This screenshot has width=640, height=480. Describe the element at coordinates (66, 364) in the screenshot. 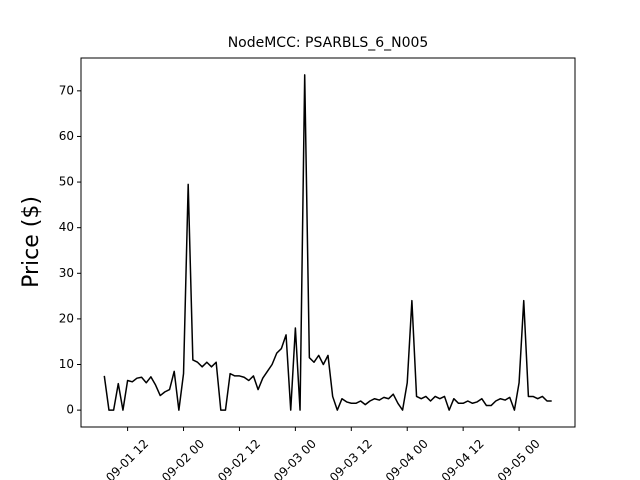

I see `y-tick-label: 10` at that location.